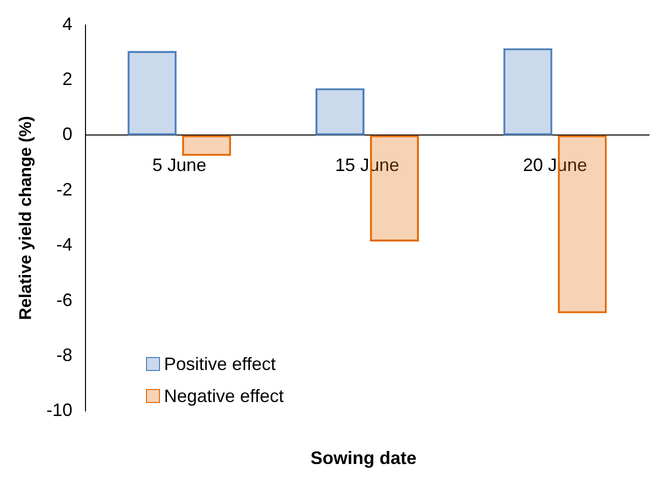  What do you see at coordinates (59, 410) in the screenshot?
I see `y-tick-label: -10` at bounding box center [59, 410].